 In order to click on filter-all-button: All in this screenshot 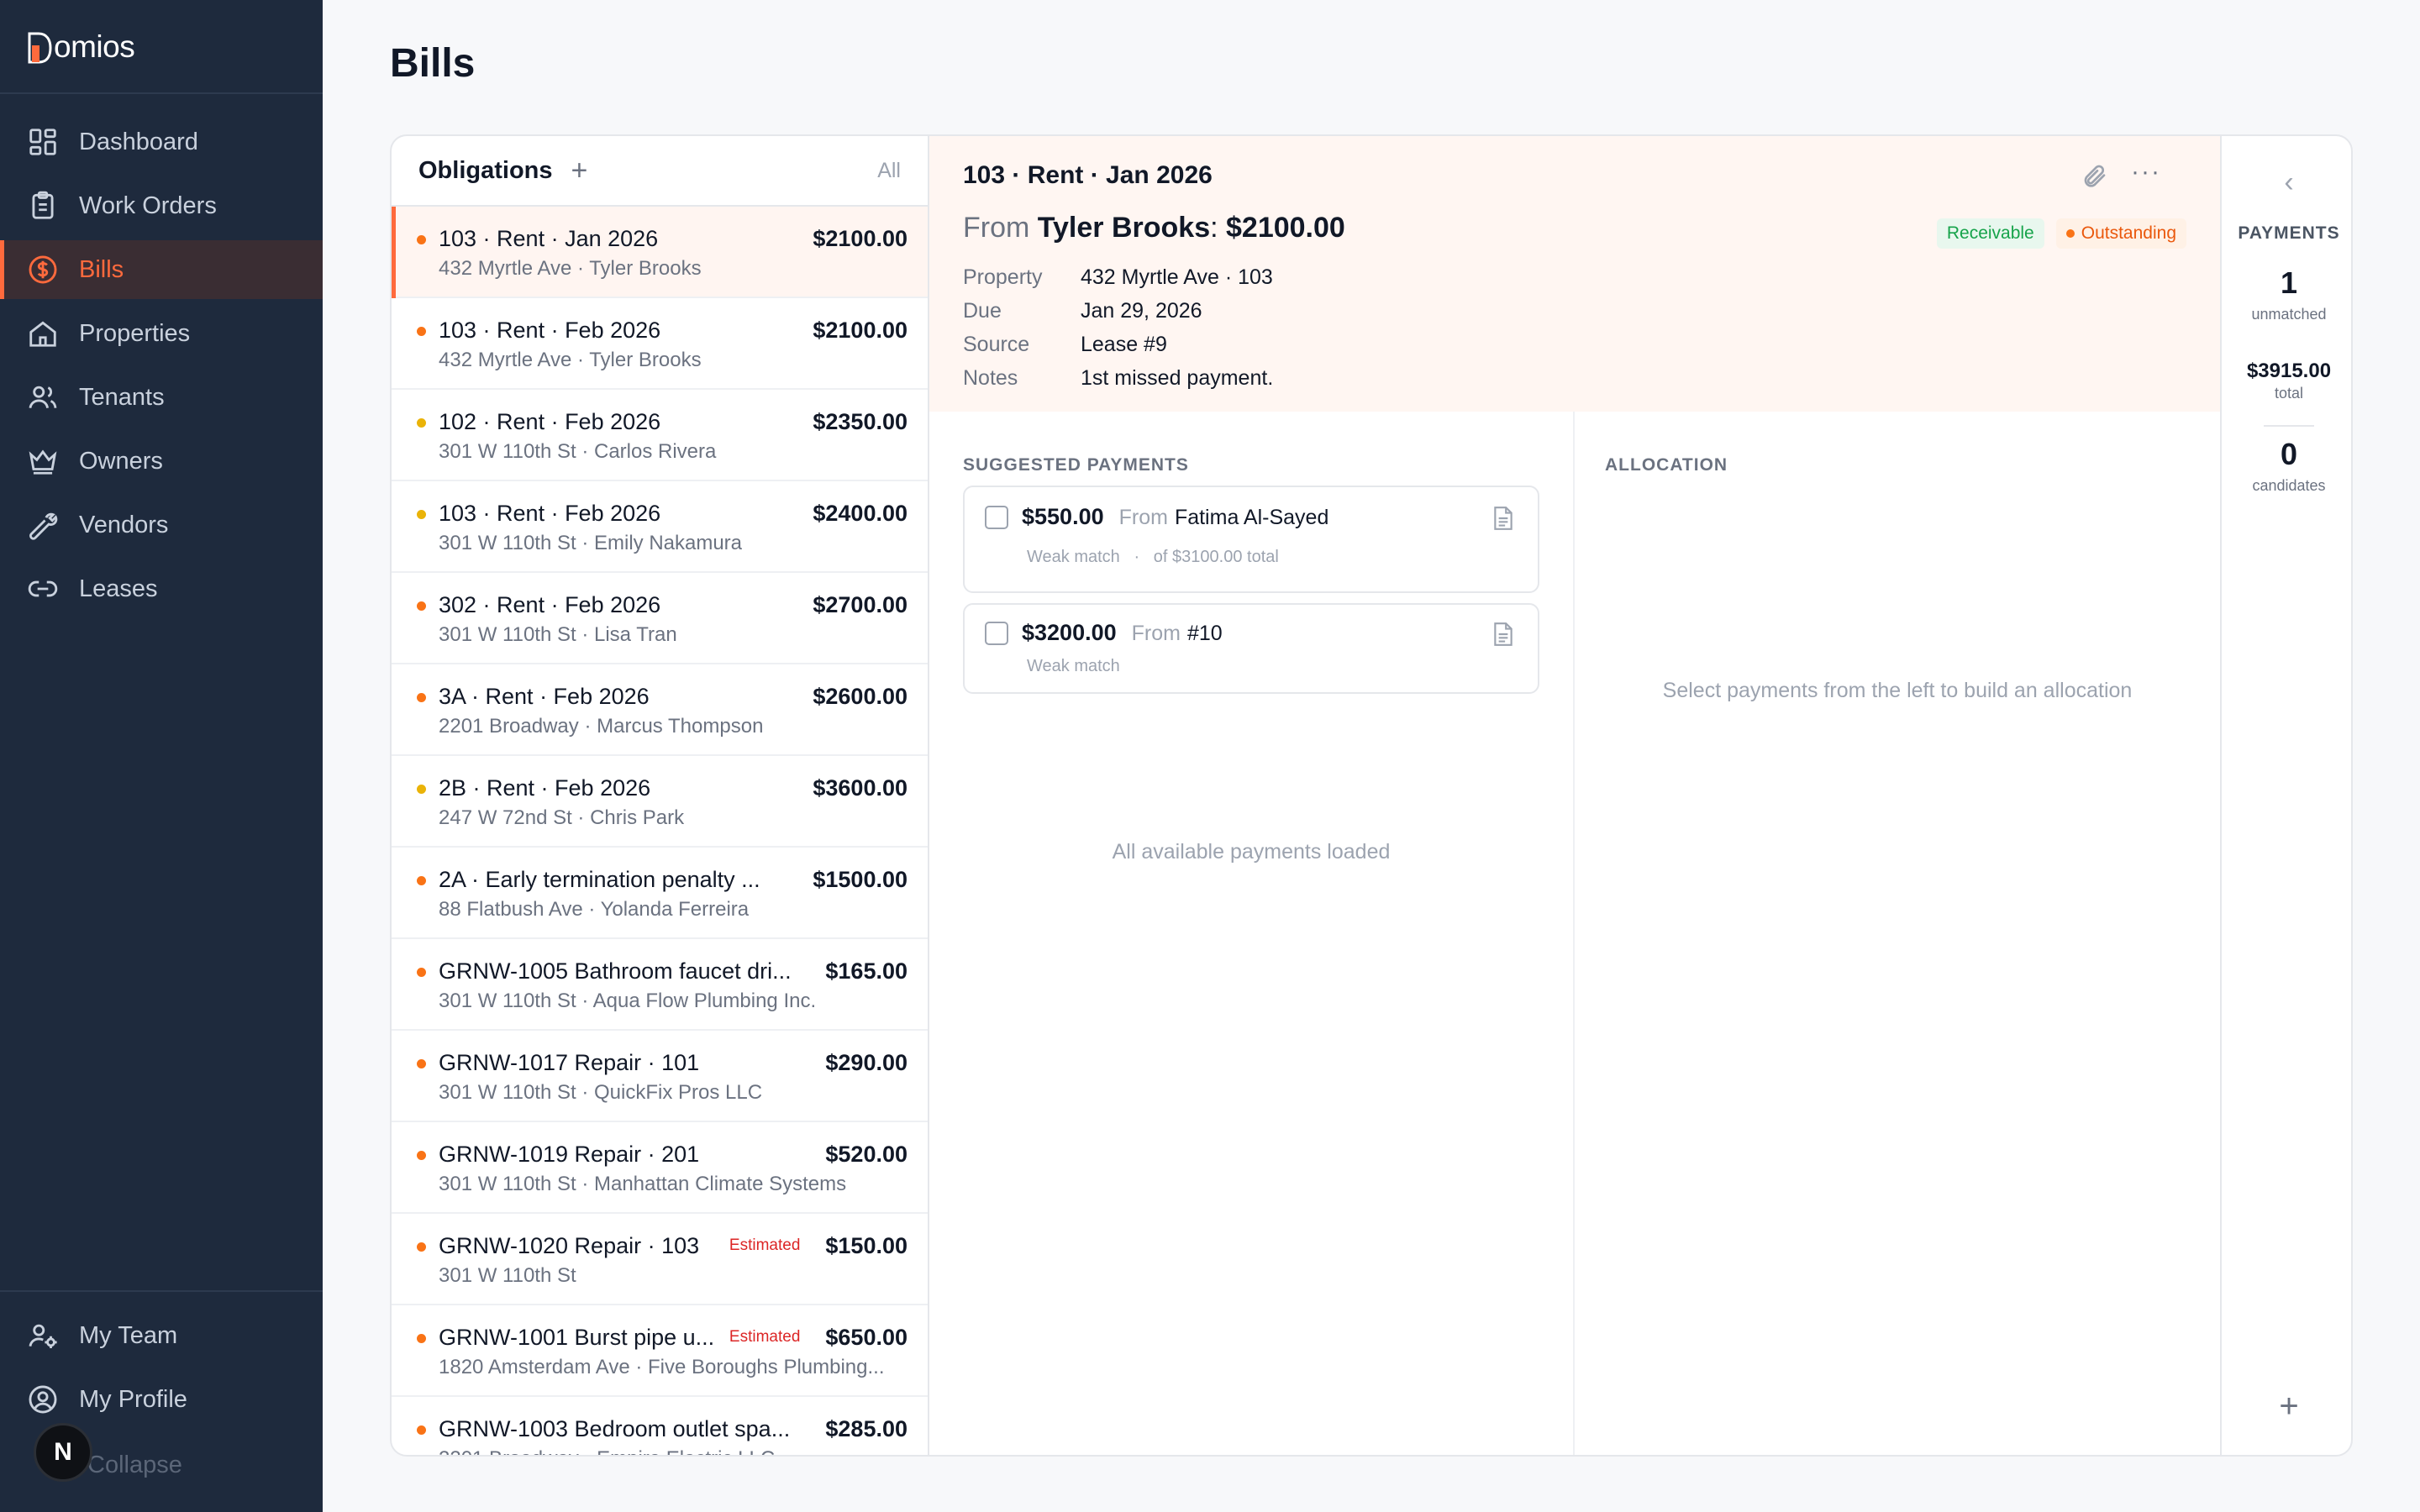, I will do `click(889, 170)`.